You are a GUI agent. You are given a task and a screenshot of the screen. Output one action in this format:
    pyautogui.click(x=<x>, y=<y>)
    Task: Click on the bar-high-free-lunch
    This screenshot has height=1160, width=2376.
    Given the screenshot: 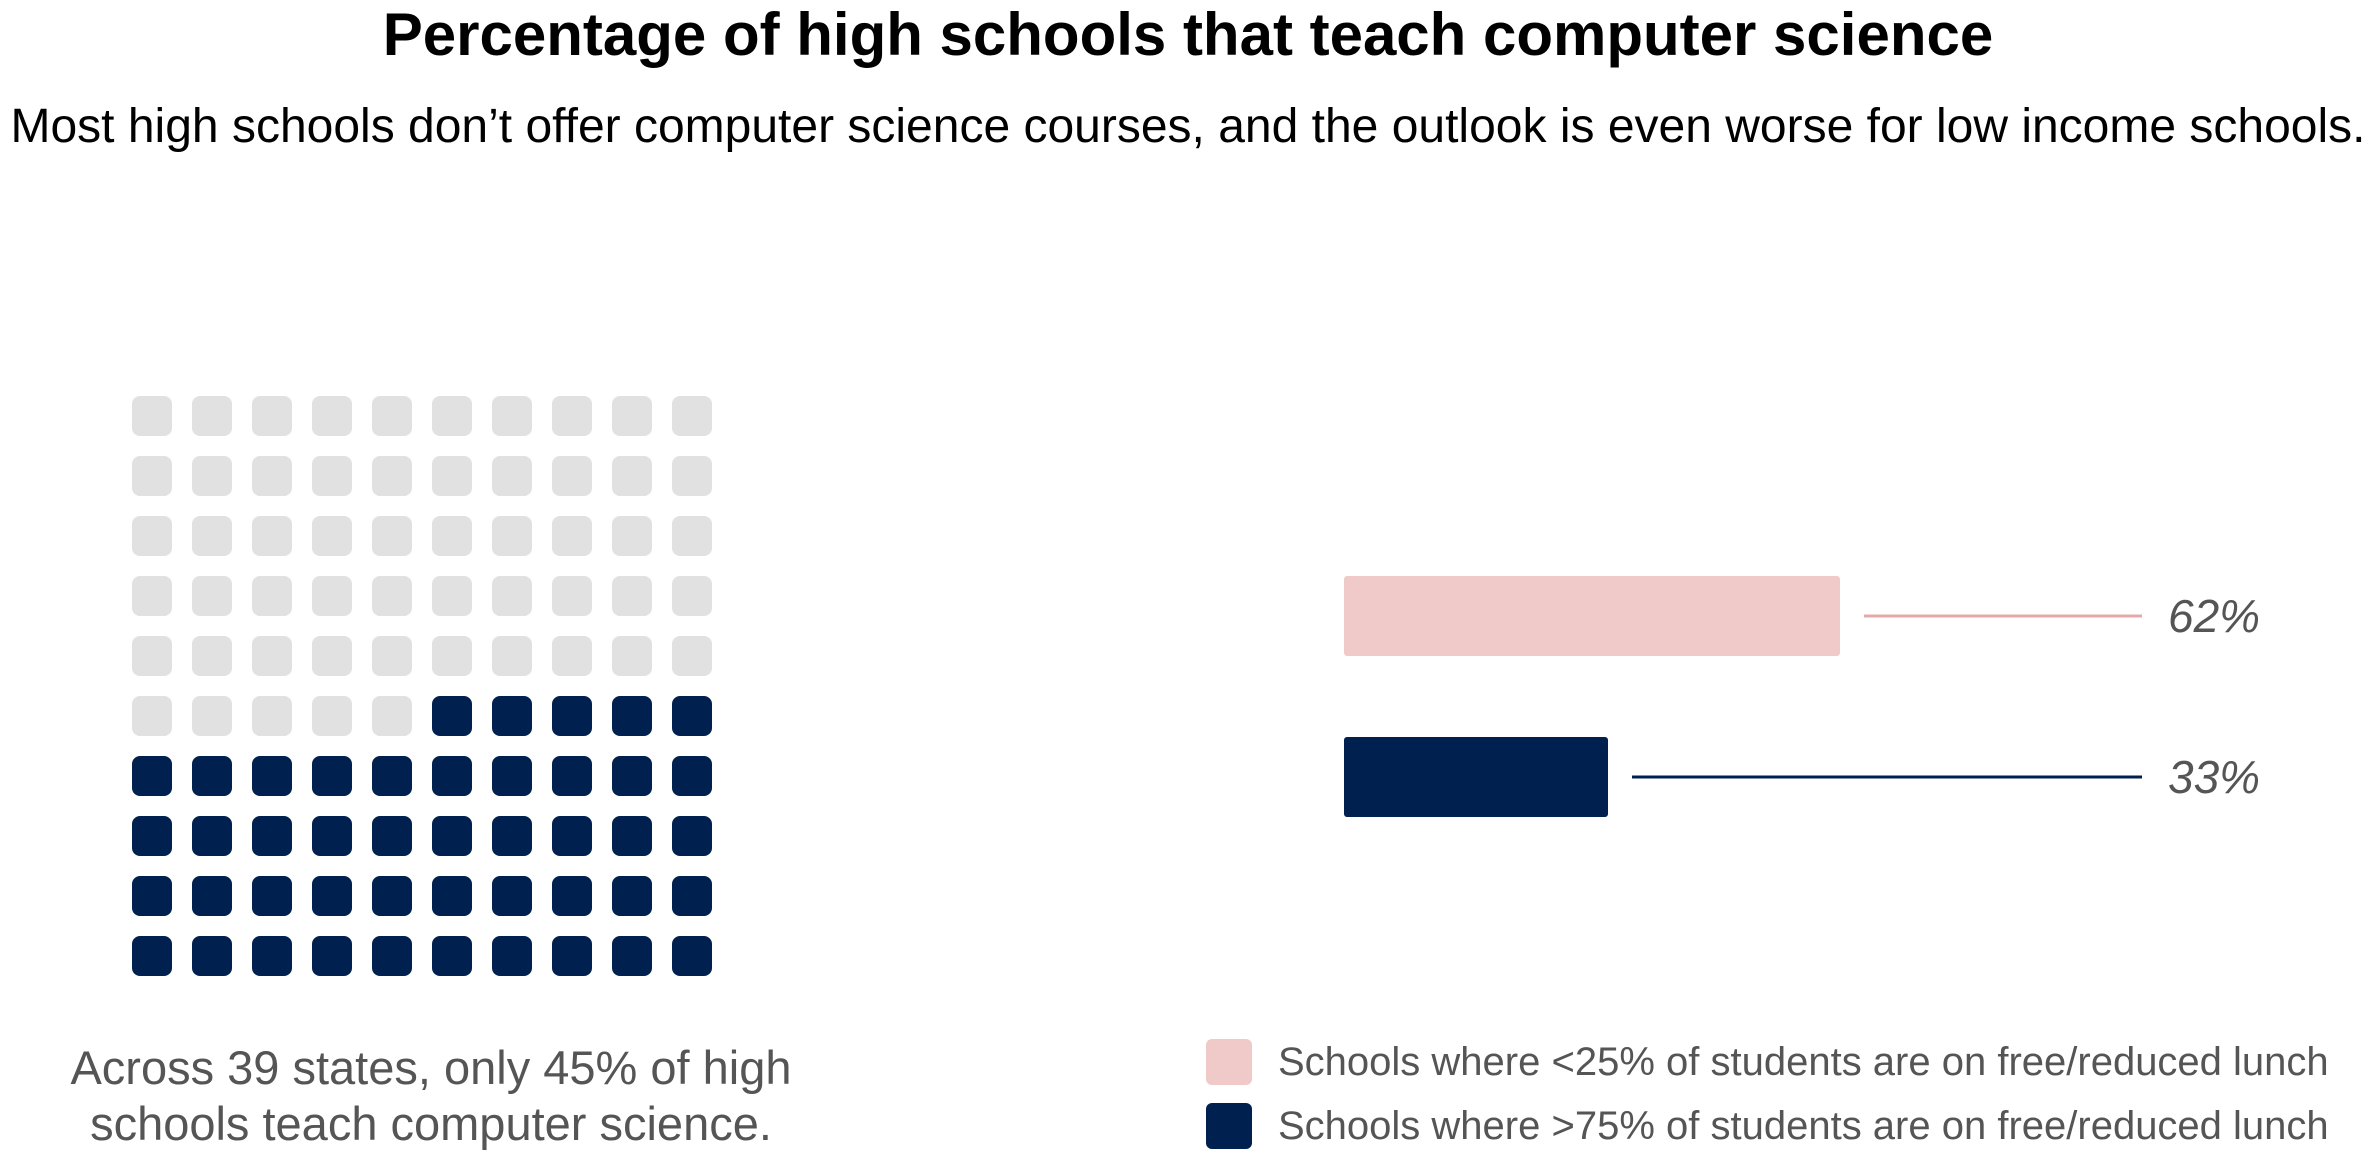 What is the action you would take?
    pyautogui.click(x=1476, y=777)
    